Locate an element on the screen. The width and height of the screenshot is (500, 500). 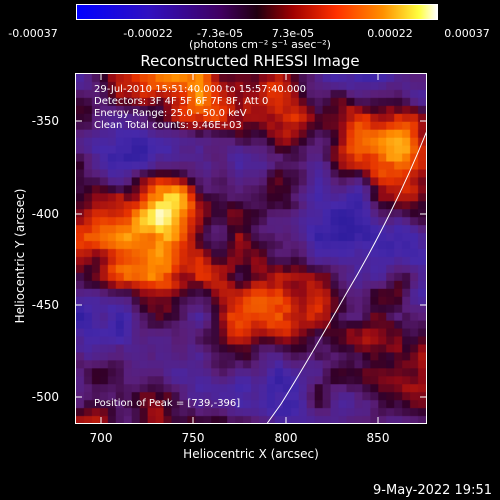
info-time-range: 29-Jul-2010 15:51:40.000 to 15:57:40.000 is located at coordinates (200, 89).